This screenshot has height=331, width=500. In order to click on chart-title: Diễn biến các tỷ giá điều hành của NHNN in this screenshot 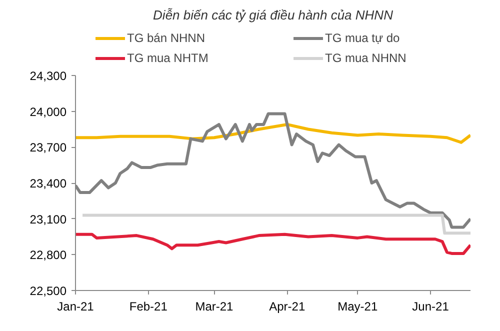, I will do `click(273, 15)`.